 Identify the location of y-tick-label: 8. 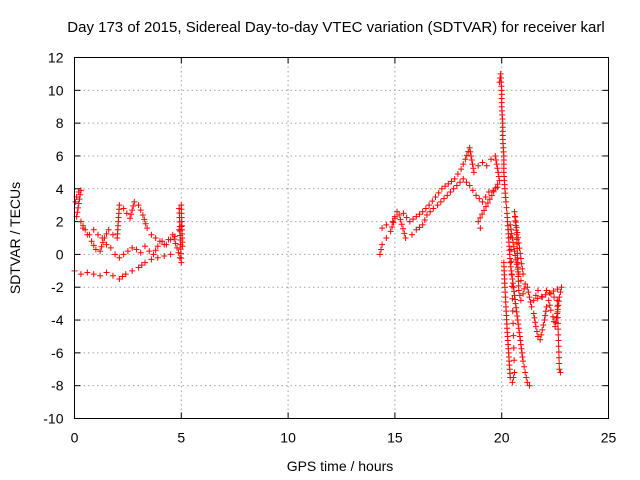
(60, 123).